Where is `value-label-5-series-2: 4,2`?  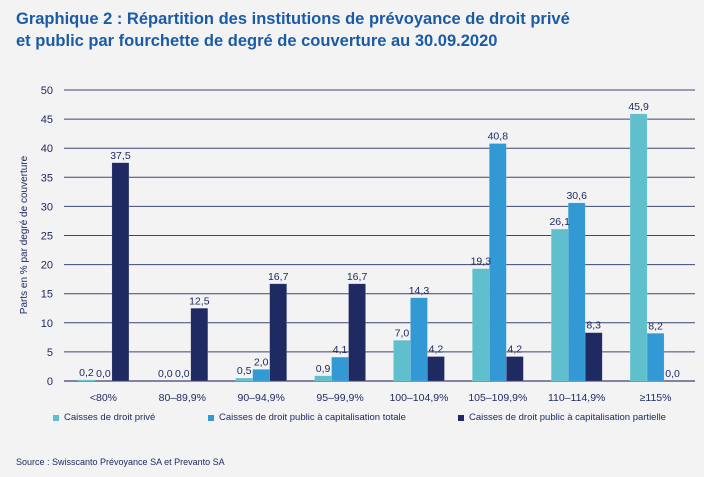
value-label-5-series-2: 4,2 is located at coordinates (515, 350).